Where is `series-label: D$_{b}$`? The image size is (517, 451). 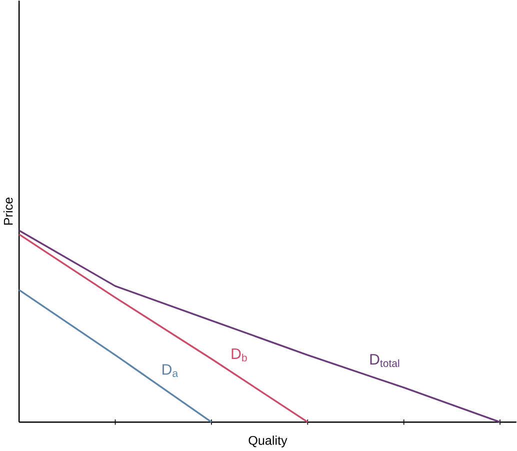 series-label: D$_{b}$ is located at coordinates (239, 355).